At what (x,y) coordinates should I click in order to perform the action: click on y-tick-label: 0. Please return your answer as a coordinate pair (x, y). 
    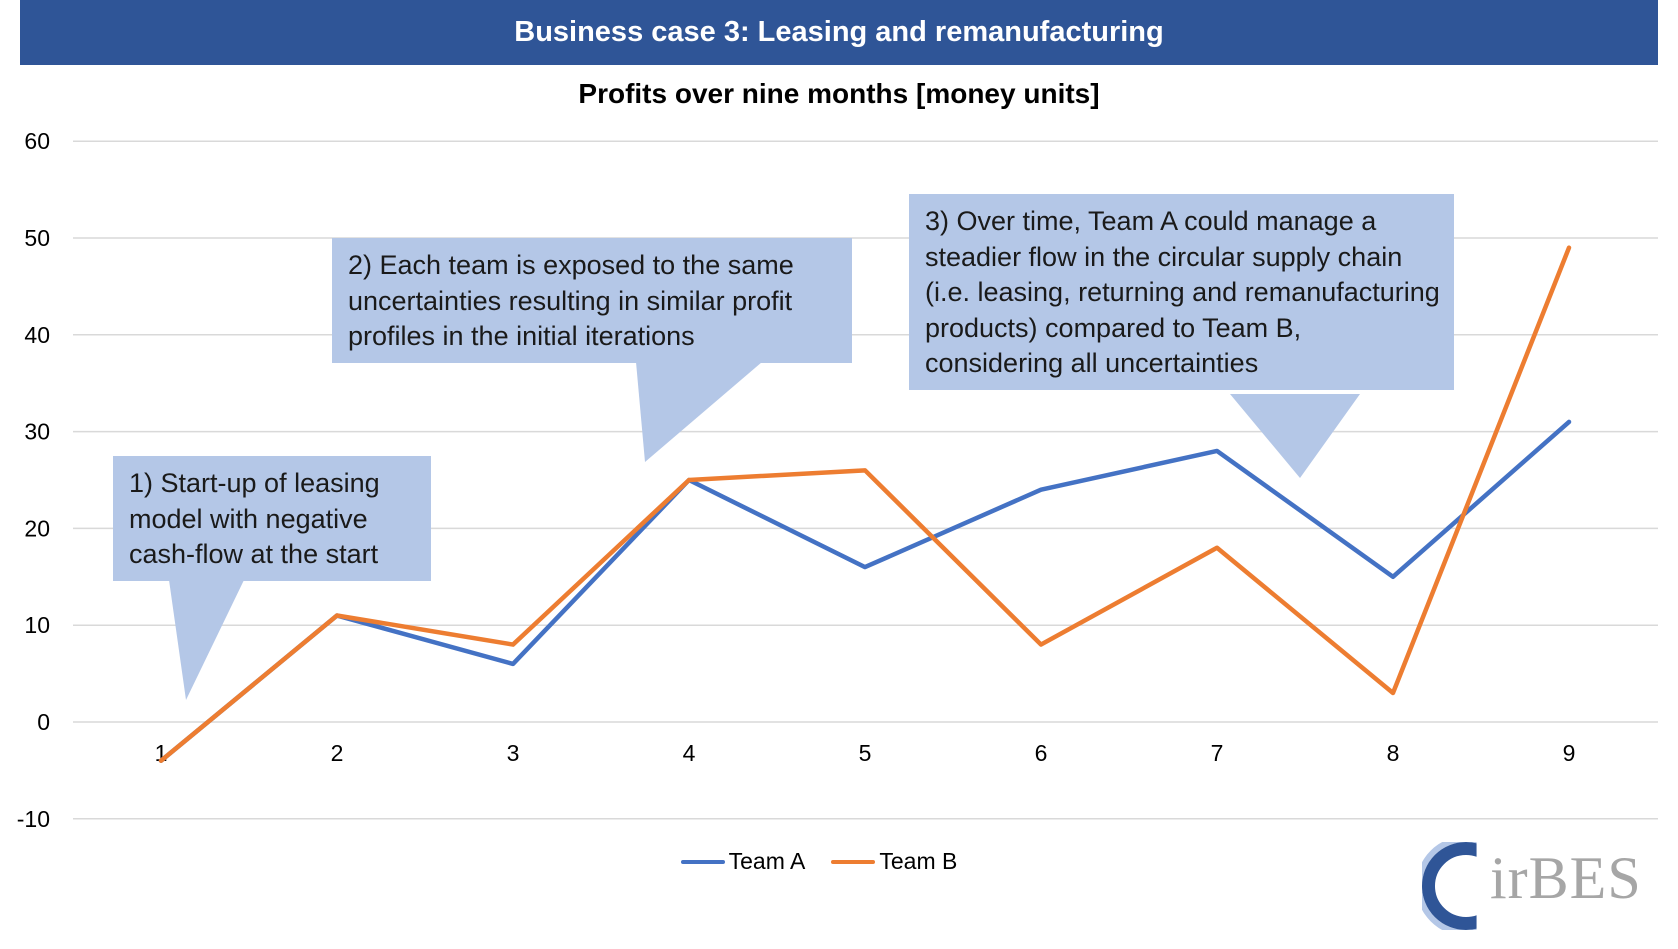
    Looking at the image, I should click on (43, 722).